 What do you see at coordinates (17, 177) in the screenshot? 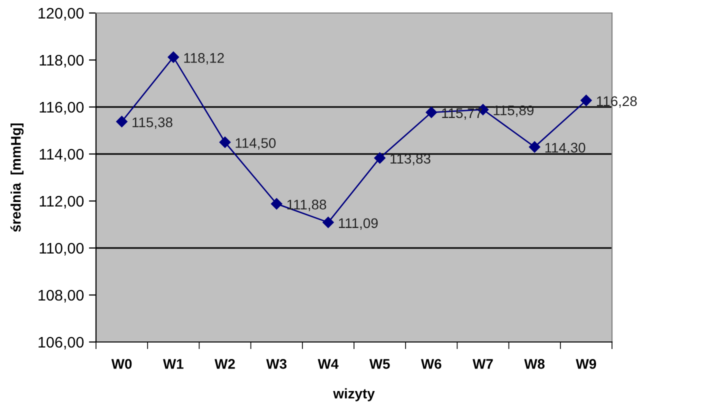
I see `y-axis-title: średnia [mmHg]` at bounding box center [17, 177].